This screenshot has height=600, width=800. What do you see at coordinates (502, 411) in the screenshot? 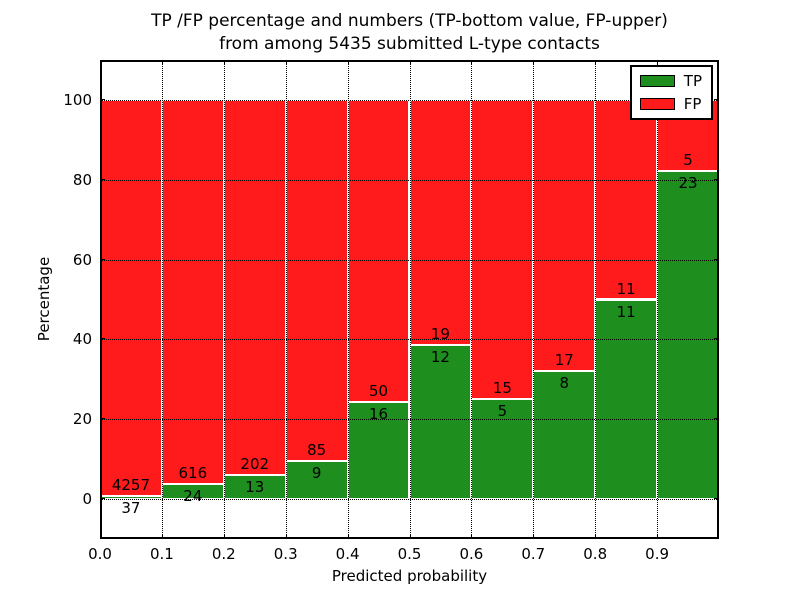
I see `bar-count-label-tp: 5` at bounding box center [502, 411].